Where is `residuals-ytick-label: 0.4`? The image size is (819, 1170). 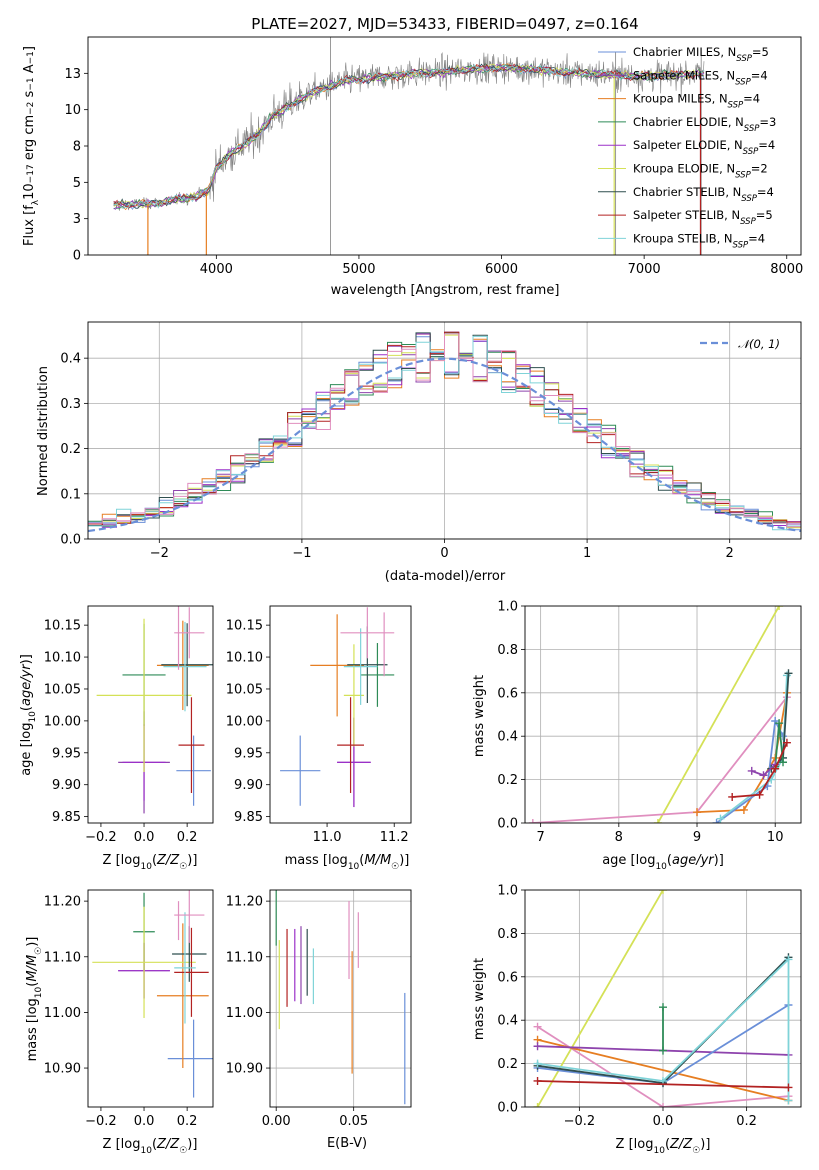 residuals-ytick-label: 0.4 is located at coordinates (70, 359).